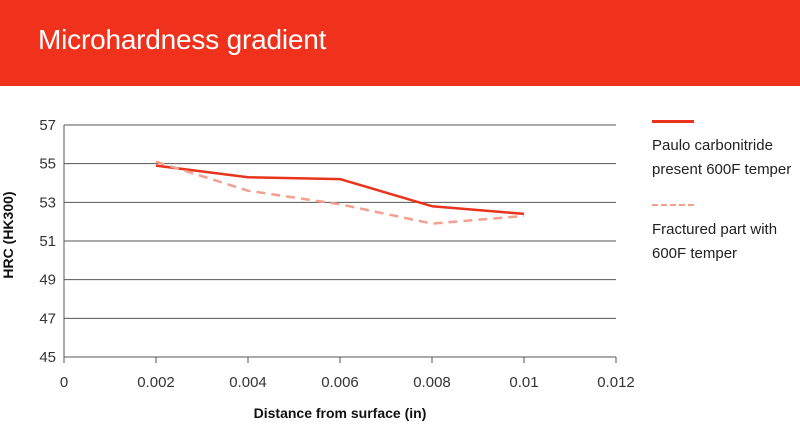 This screenshot has height=436, width=800. Describe the element at coordinates (248, 382) in the screenshot. I see `x-tick-label: 0.004` at that location.